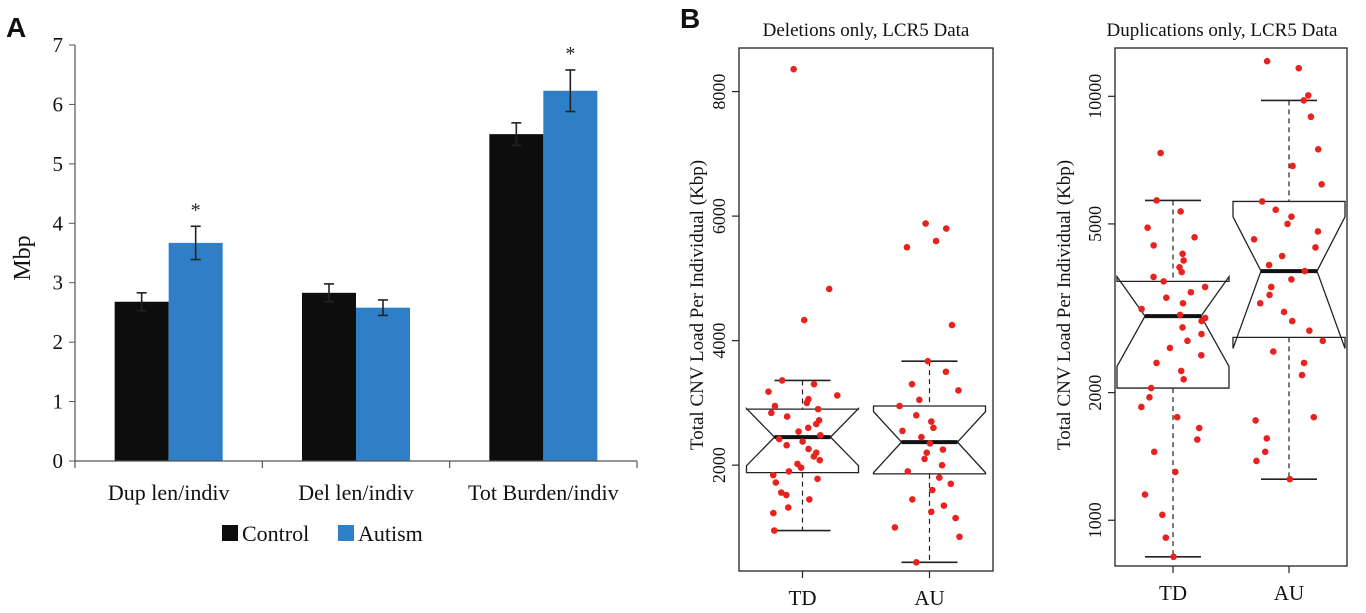  I want to click on y-tick-label: 3, so click(58, 283).